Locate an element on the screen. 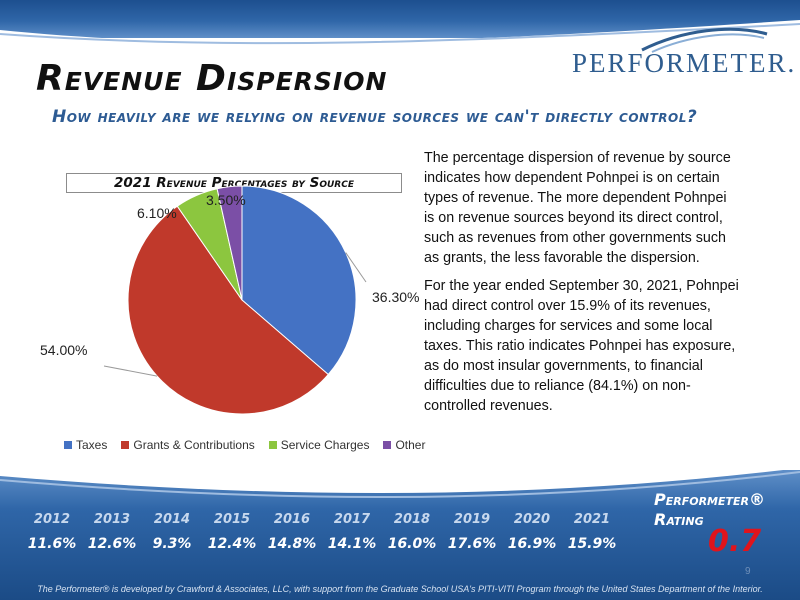  year-cell: 2015 is located at coordinates (232, 519).